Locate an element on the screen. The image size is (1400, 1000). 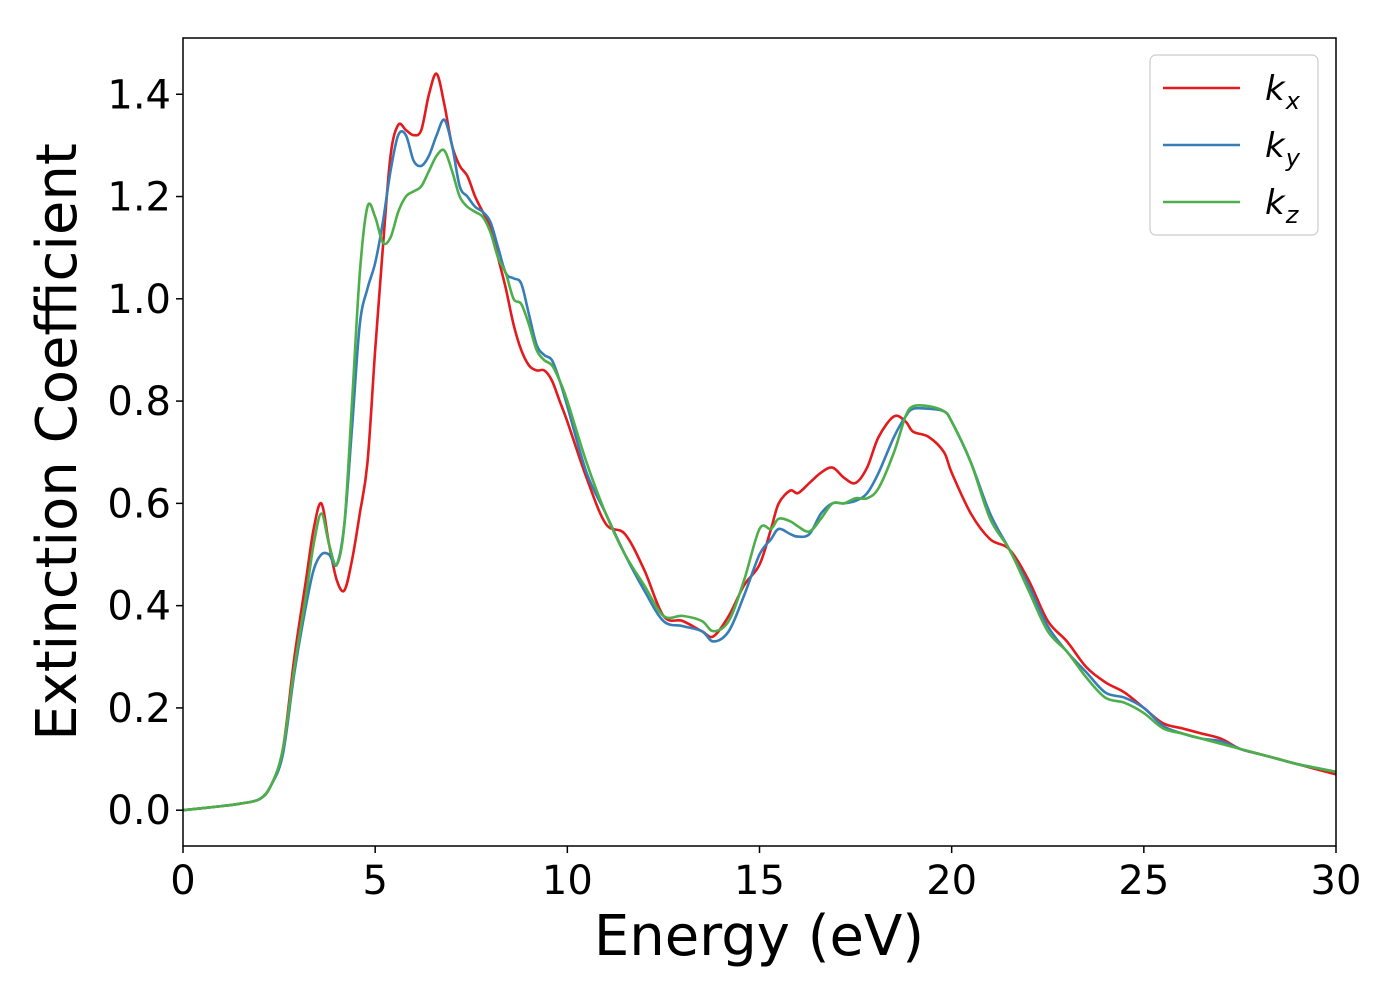
x-axis-ticks: 0 5 10 15 20 25 30 is located at coordinates (765, 875).